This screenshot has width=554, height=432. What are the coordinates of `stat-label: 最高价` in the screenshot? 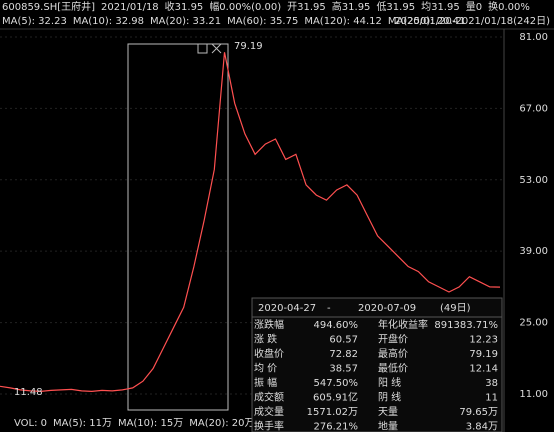 It's located at (393, 353).